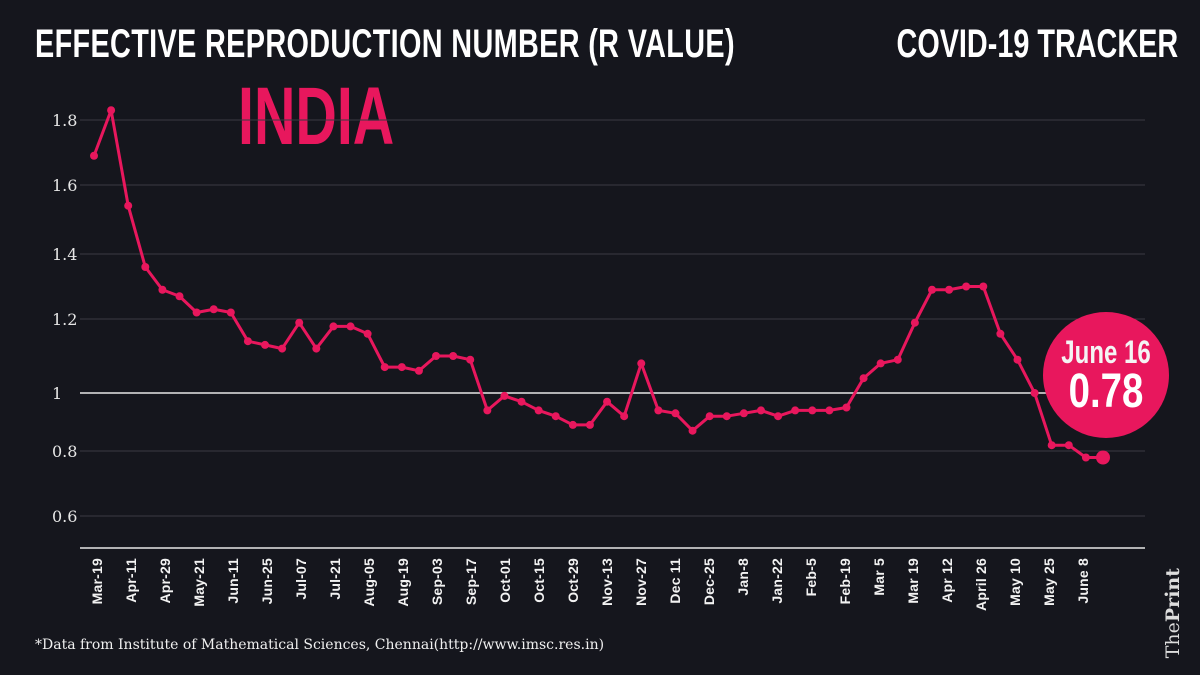  I want to click on x-tick-label: Mar 19, so click(913, 581).